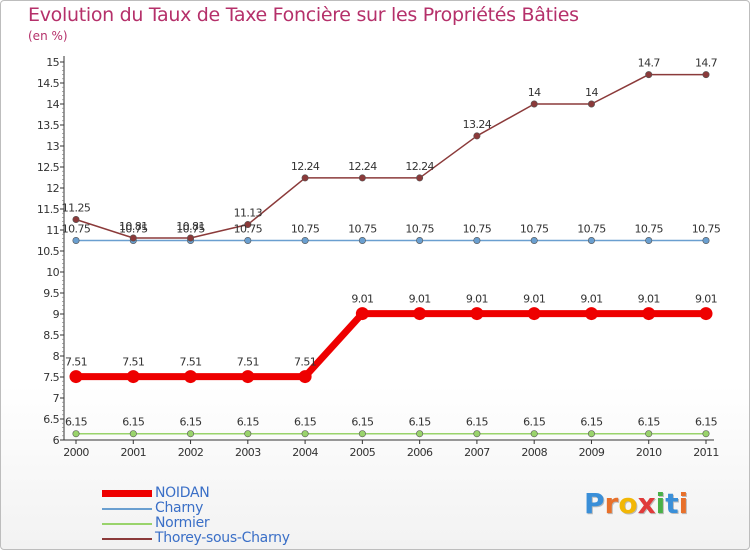  What do you see at coordinates (52, 146) in the screenshot?
I see `y-tick-label: 13` at bounding box center [52, 146].